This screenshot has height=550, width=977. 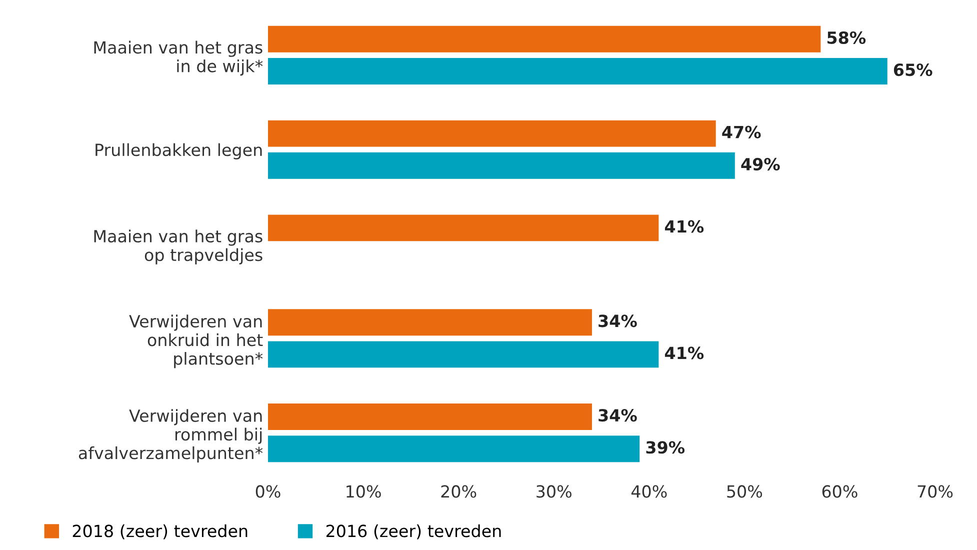 I want to click on x-tick-label: 30%, so click(x=554, y=491).